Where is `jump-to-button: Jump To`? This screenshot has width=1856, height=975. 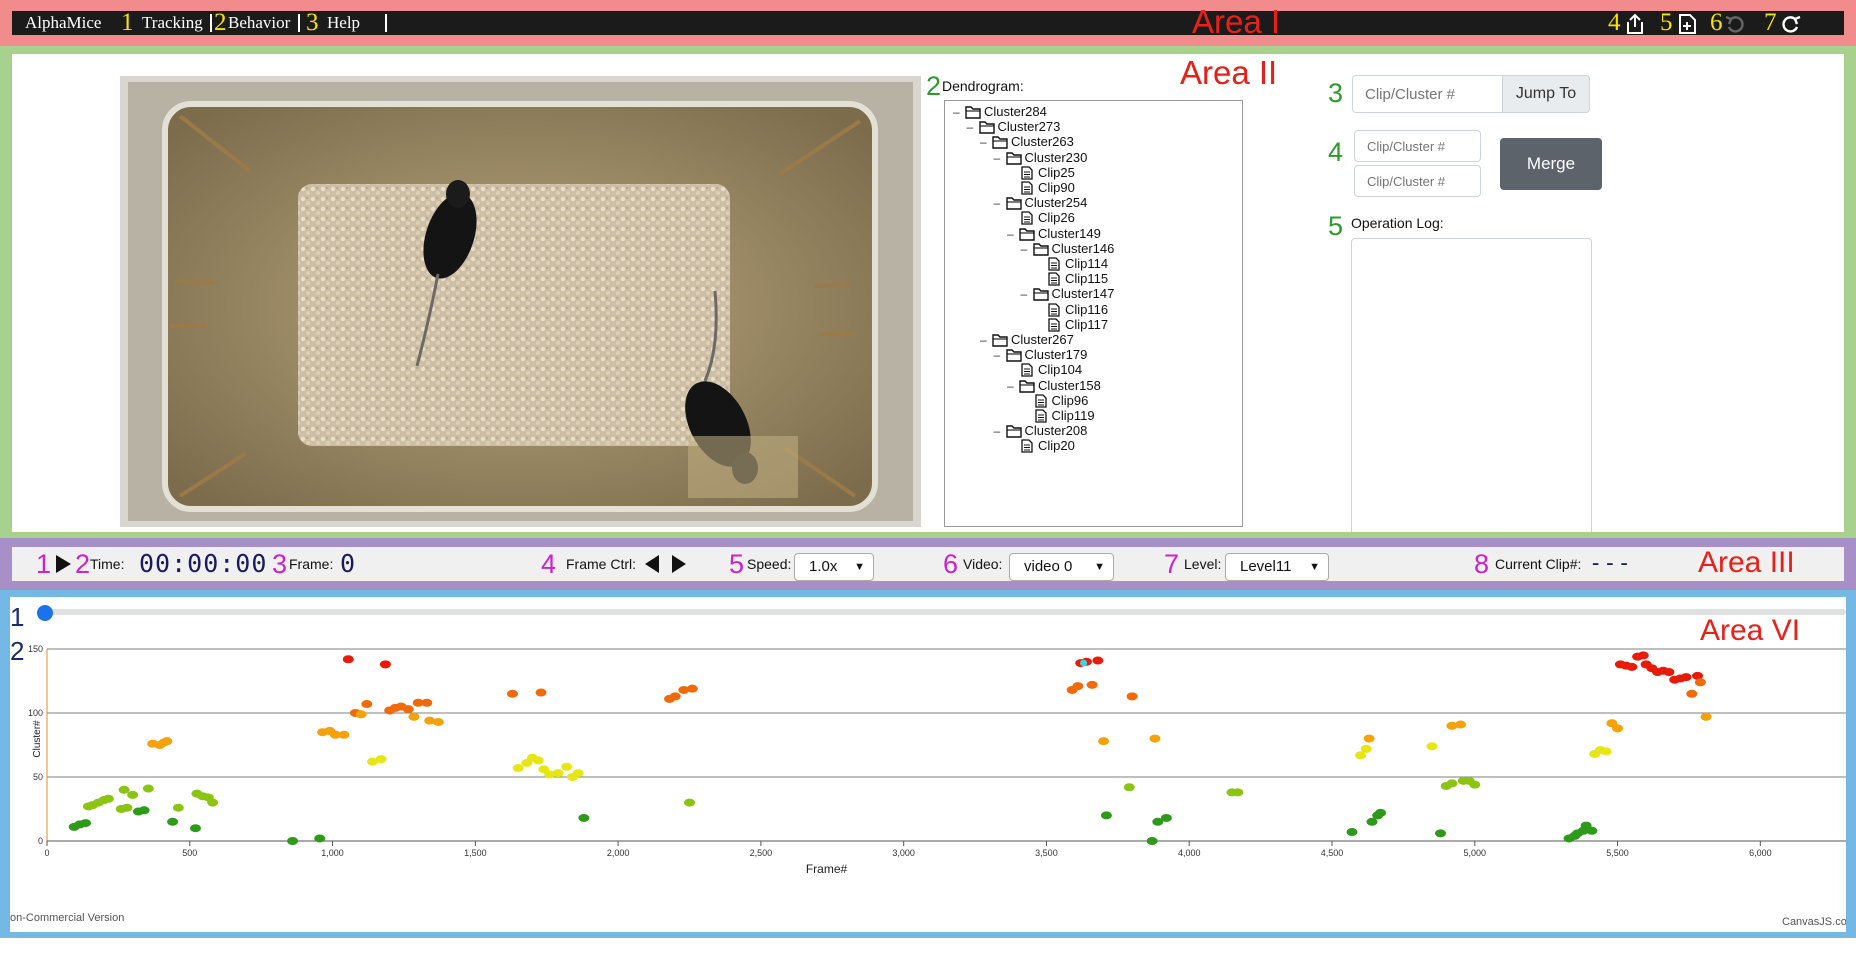
jump-to-button: Jump To is located at coordinates (1546, 94).